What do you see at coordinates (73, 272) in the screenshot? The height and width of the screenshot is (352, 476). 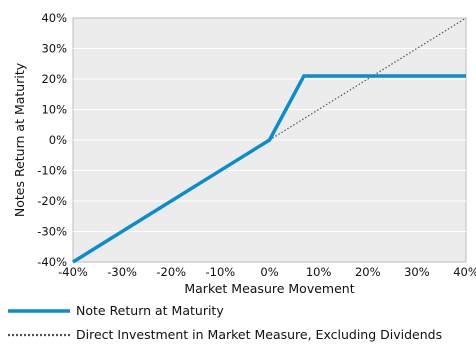 I see `x-tick-label: -40%` at bounding box center [73, 272].